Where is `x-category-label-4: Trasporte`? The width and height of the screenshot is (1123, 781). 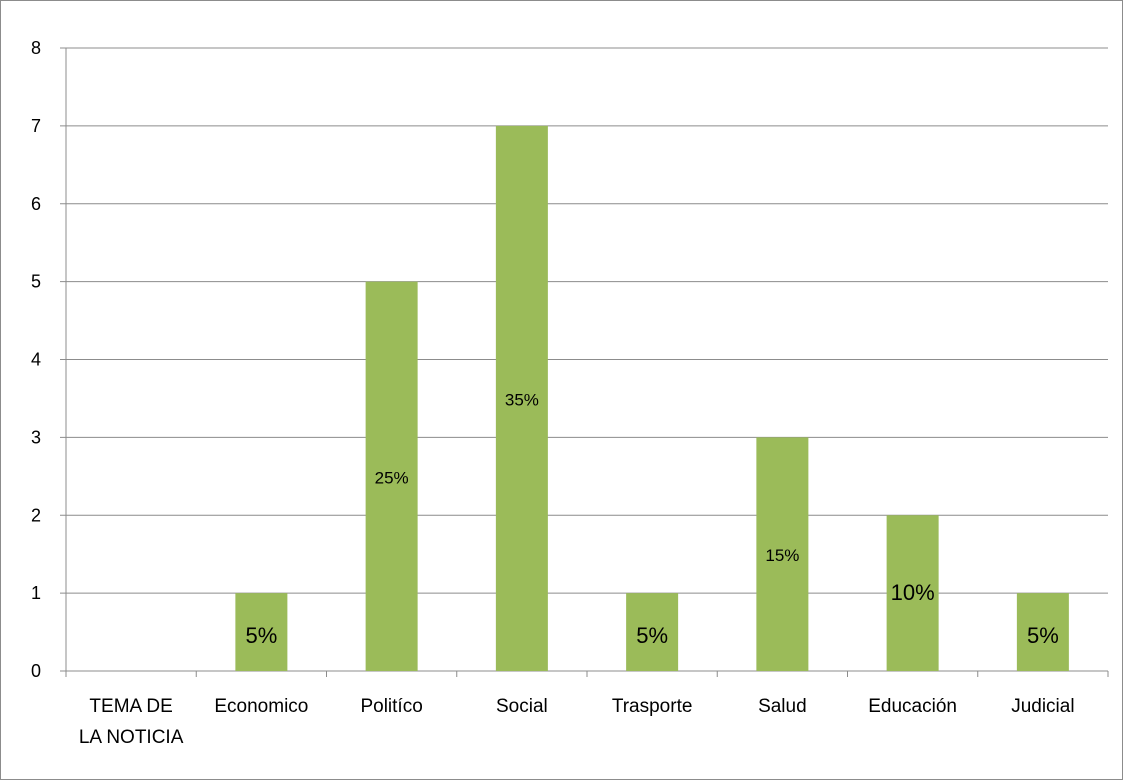
x-category-label-4: Trasporte is located at coordinates (652, 706).